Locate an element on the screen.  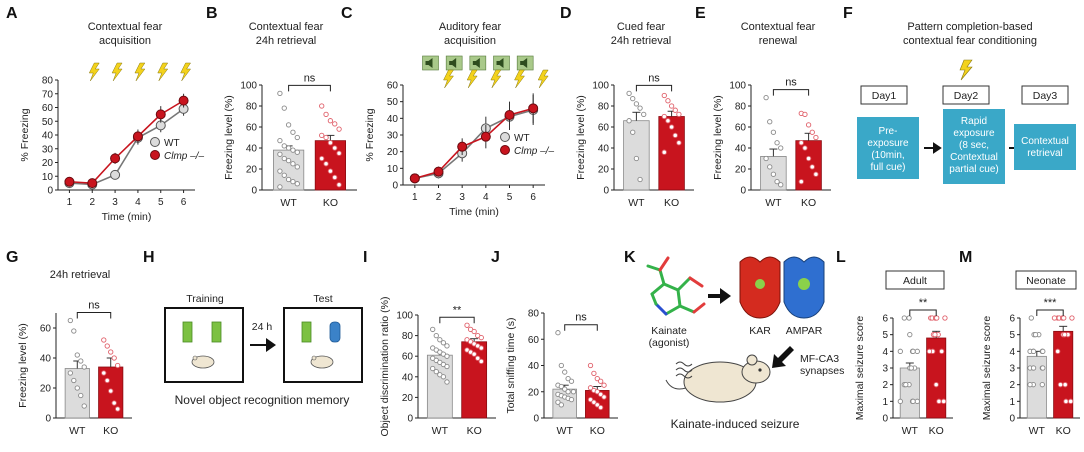
panel-b-title-1: Contextual fear is located at coordinates (286, 27).